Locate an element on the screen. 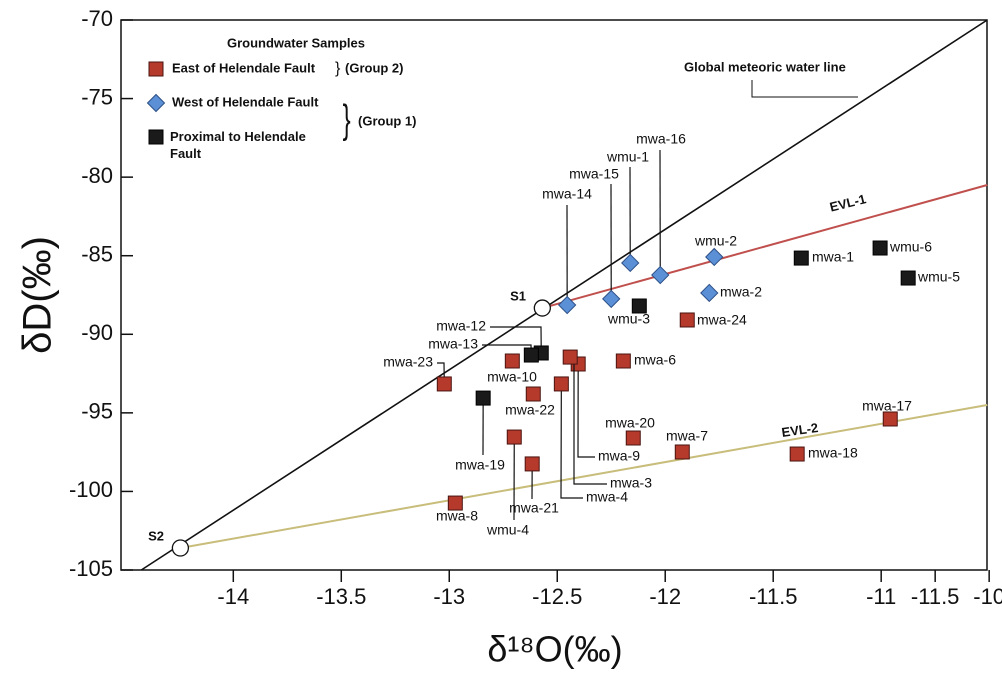  annotation-leader is located at coordinates (804, 89).